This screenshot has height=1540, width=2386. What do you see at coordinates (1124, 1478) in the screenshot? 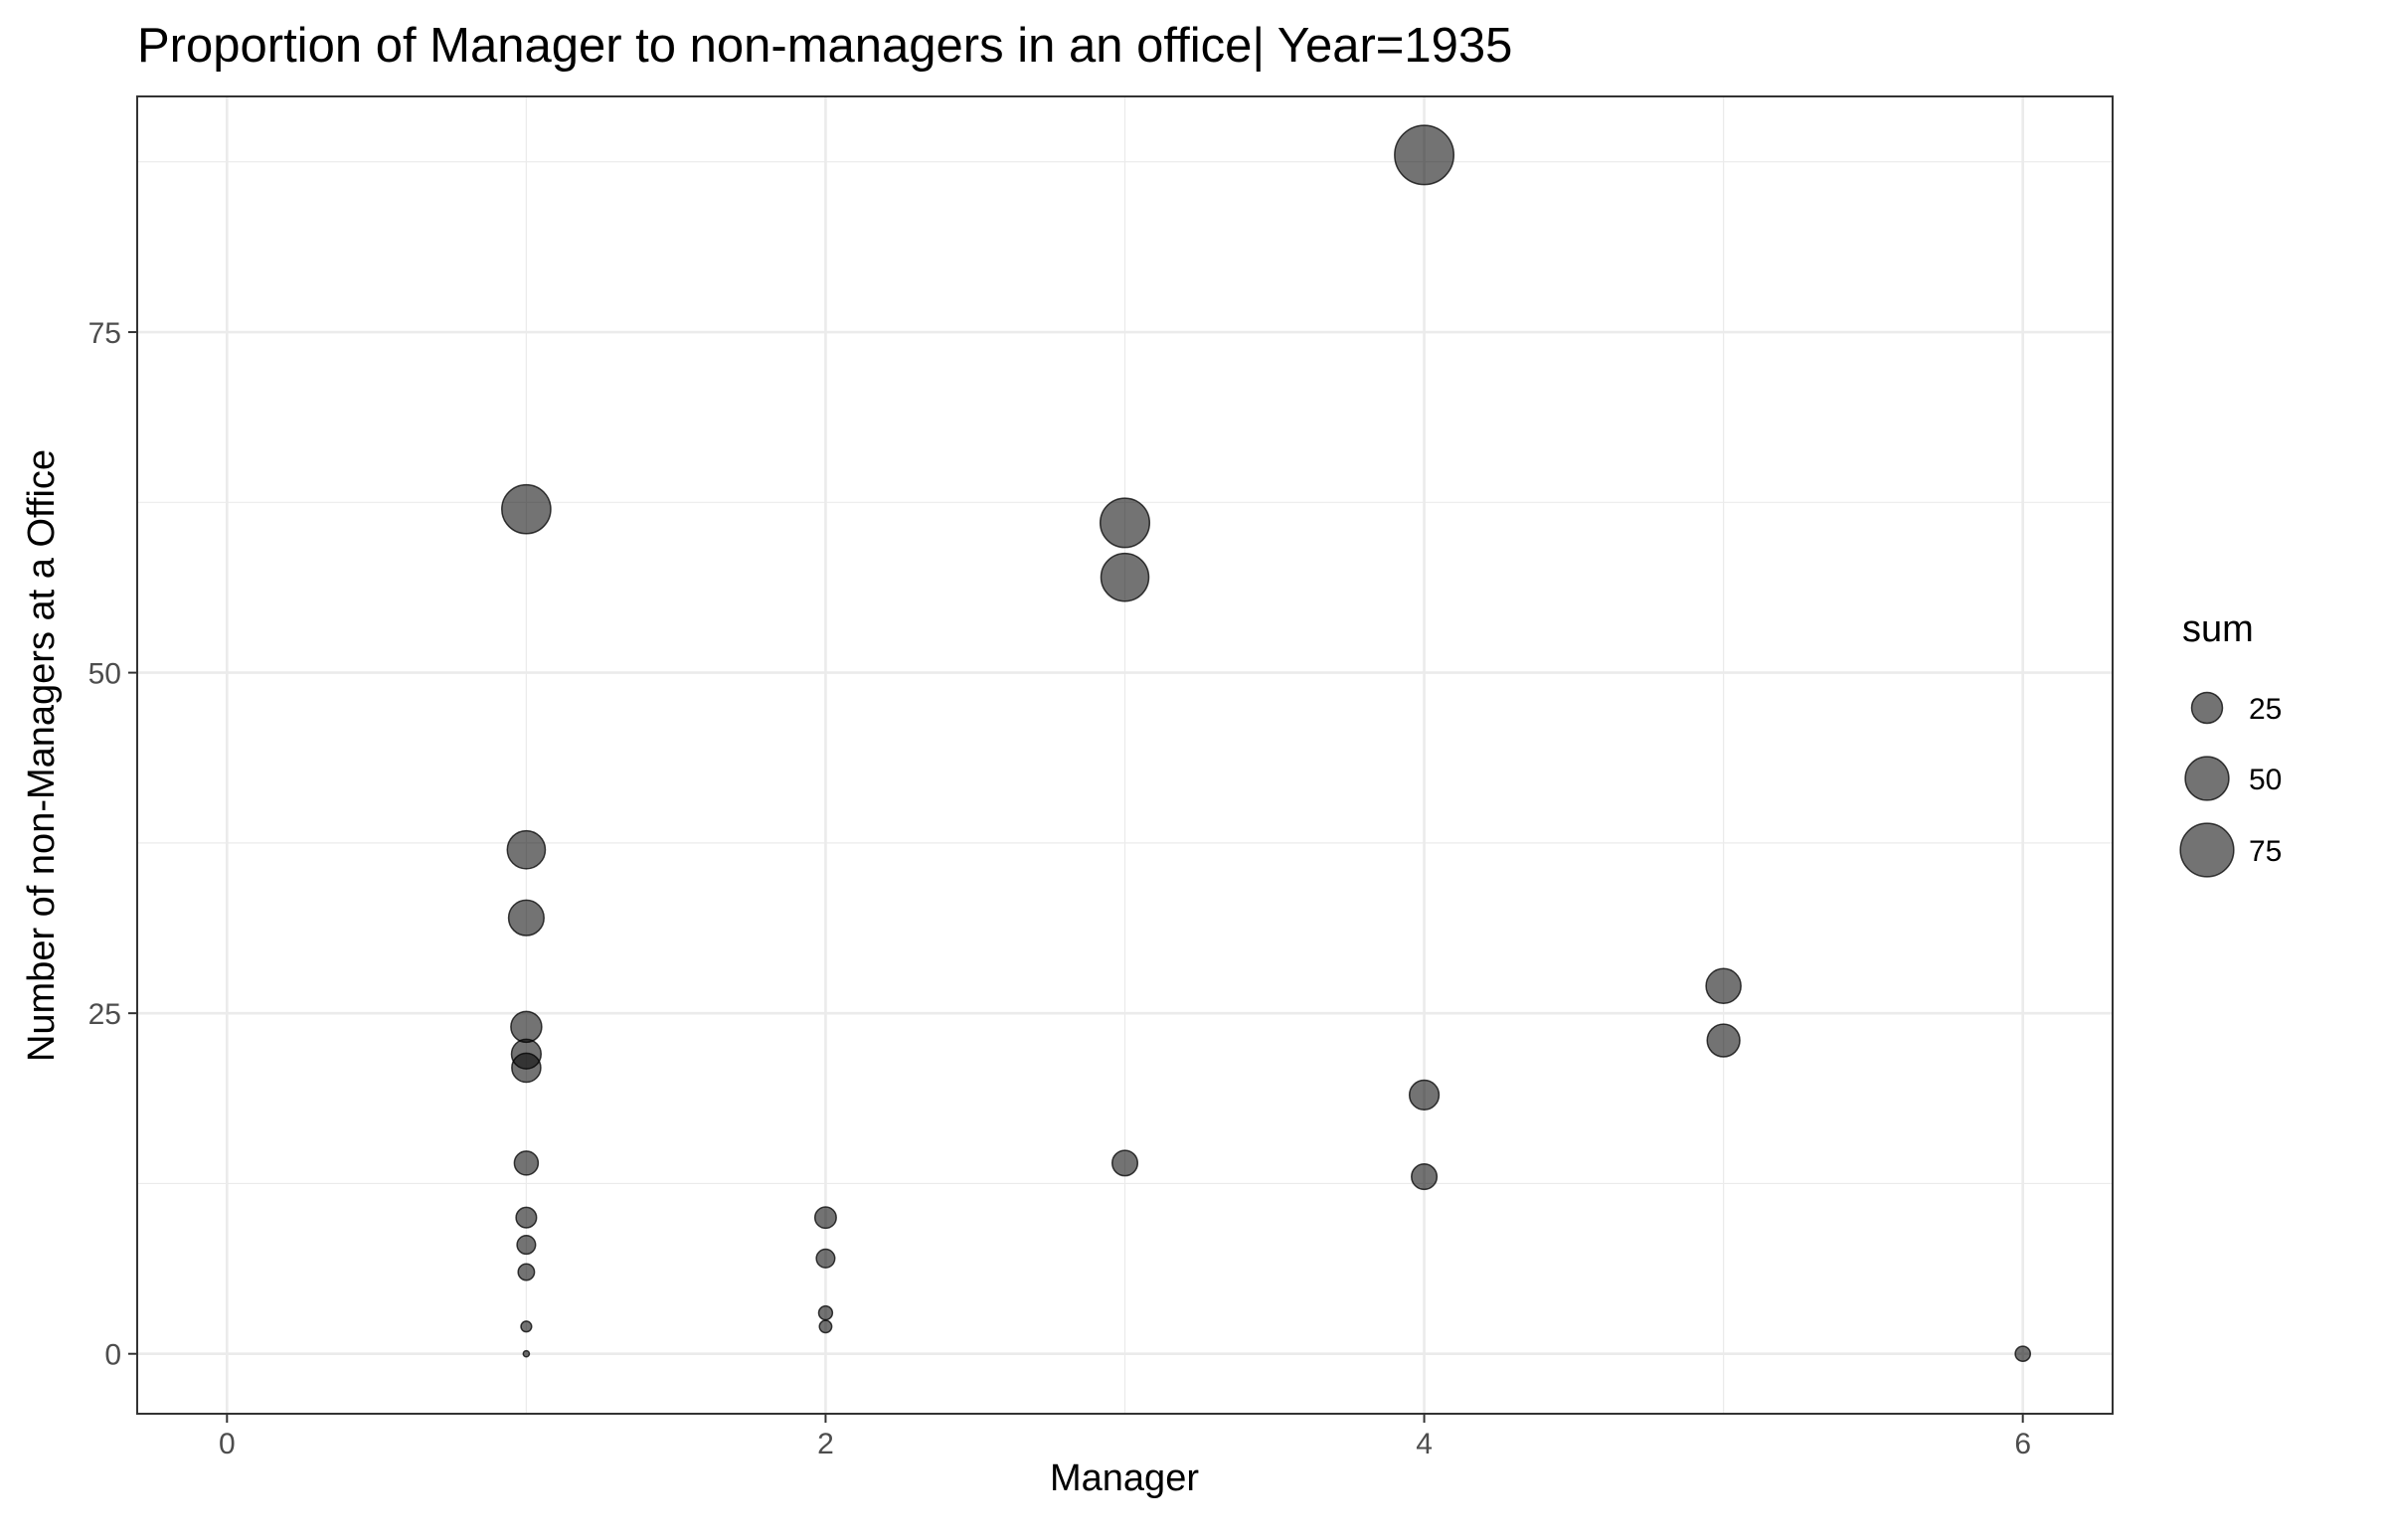
I see `x-axis-title: Manager` at bounding box center [1124, 1478].